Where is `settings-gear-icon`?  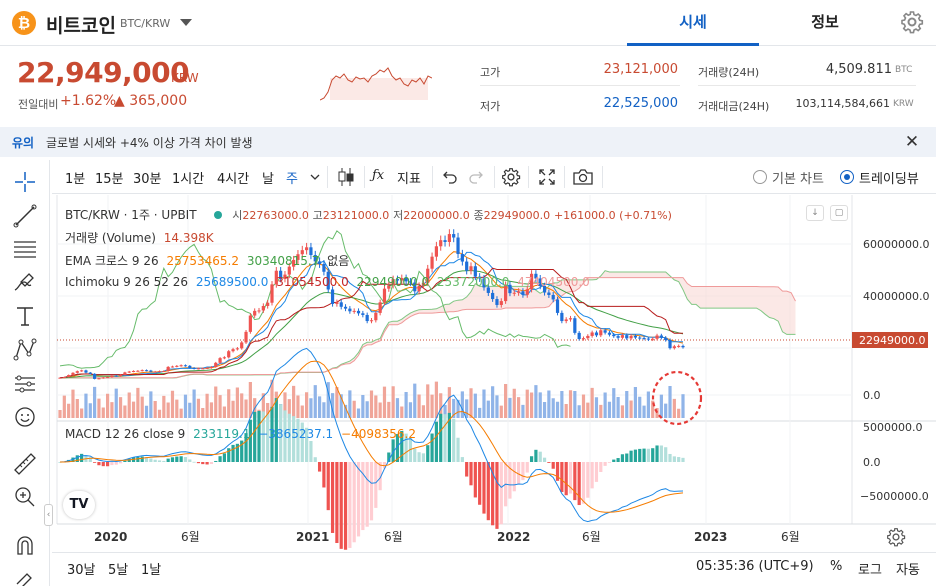
settings-gear-icon is located at coordinates (912, 22).